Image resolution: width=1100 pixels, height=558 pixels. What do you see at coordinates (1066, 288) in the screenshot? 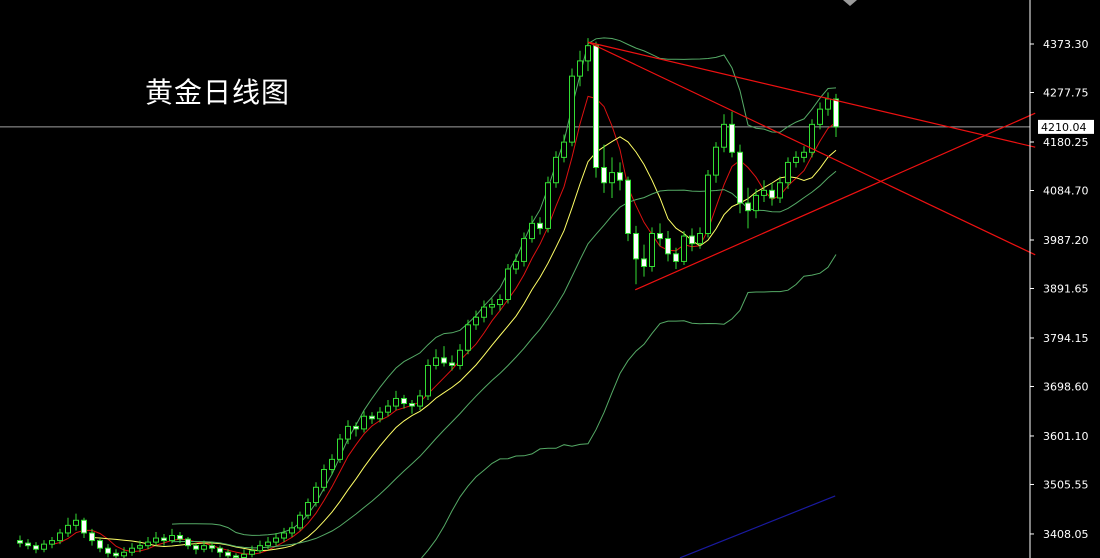
I see `y-tick-label: 3891.65` at bounding box center [1066, 288].